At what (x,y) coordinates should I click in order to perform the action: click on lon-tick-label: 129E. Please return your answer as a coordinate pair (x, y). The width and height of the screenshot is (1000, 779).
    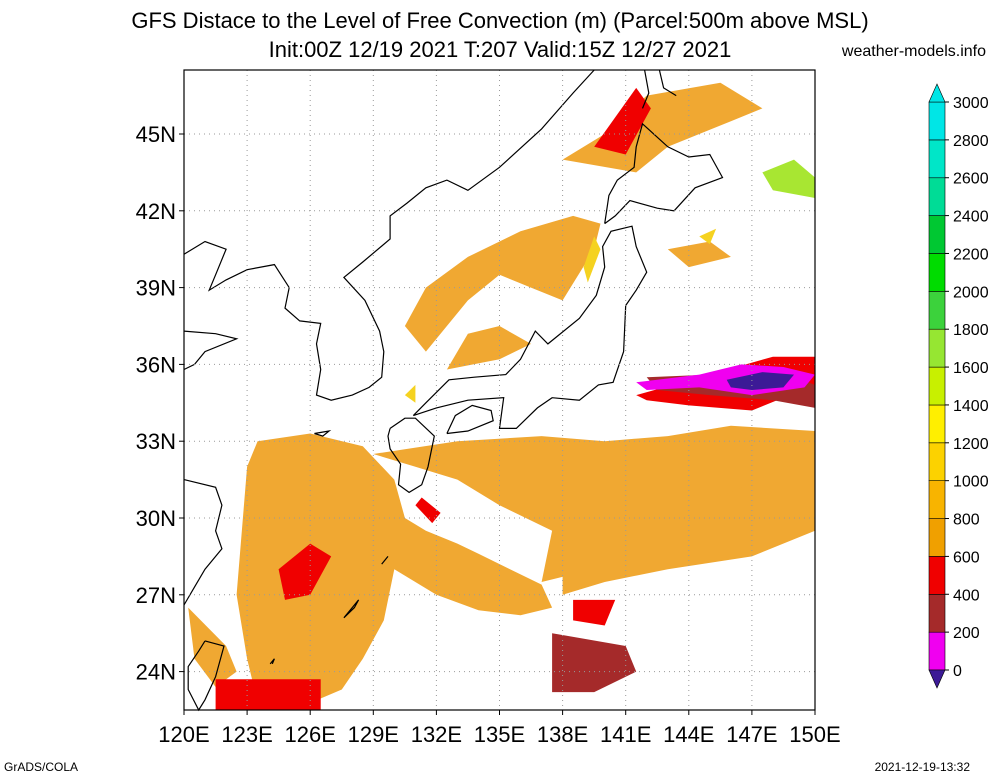
    Looking at the image, I should click on (373, 734).